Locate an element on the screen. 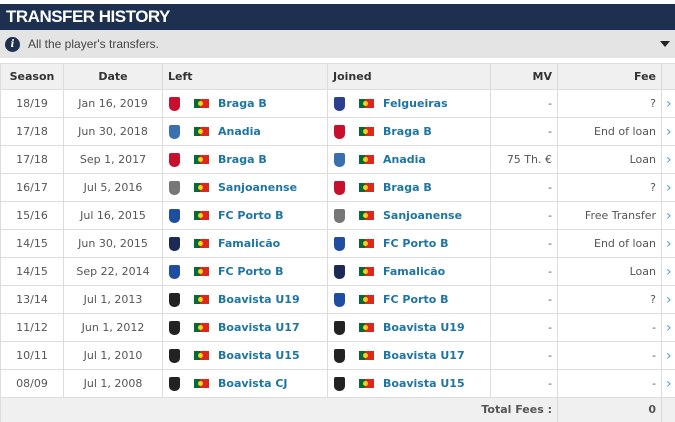  left-club-cell: Famalicão is located at coordinates (245, 244).